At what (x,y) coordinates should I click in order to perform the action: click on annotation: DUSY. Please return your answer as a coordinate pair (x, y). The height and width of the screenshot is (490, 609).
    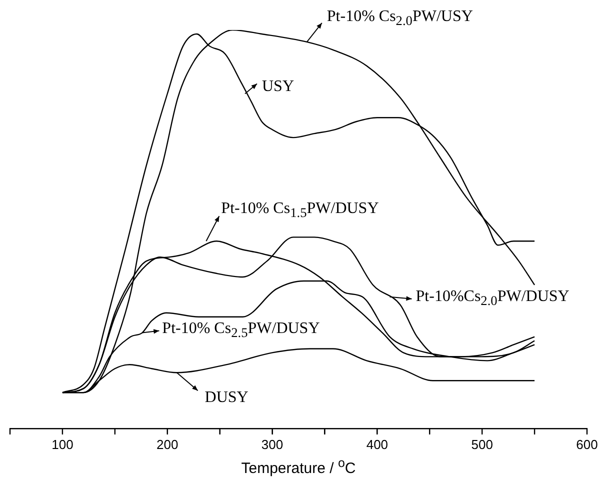
    Looking at the image, I should click on (226, 397).